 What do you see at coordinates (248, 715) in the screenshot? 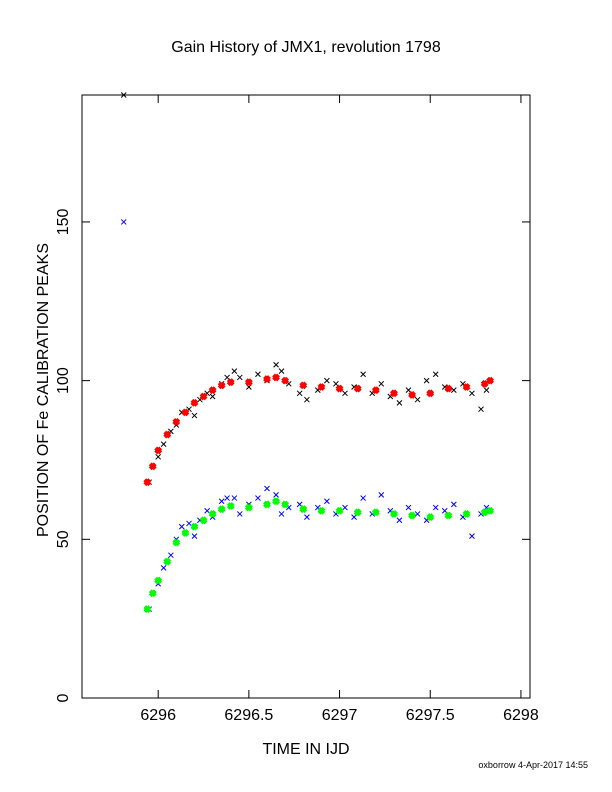
I see `x-tick-label: 6296.5` at bounding box center [248, 715].